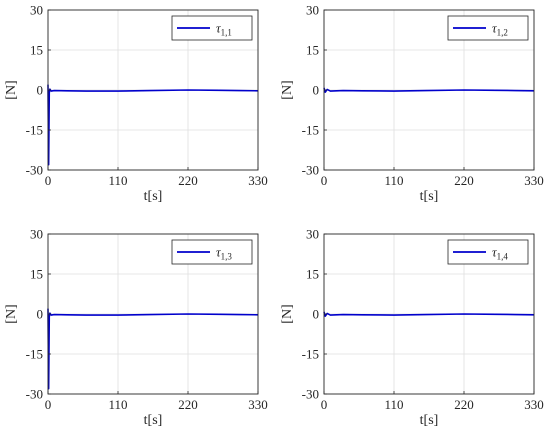 This screenshot has width=550, height=438. I want to click on legend-label: τ1,2, so click(500, 29).